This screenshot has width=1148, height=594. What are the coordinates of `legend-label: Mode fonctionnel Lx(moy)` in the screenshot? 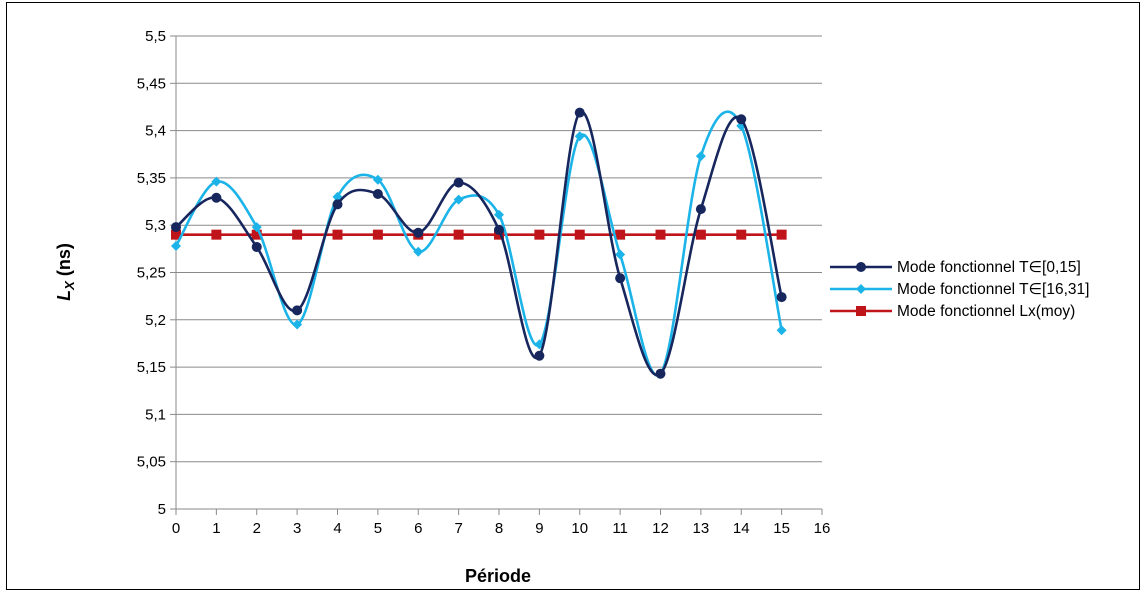 It's located at (986, 311).